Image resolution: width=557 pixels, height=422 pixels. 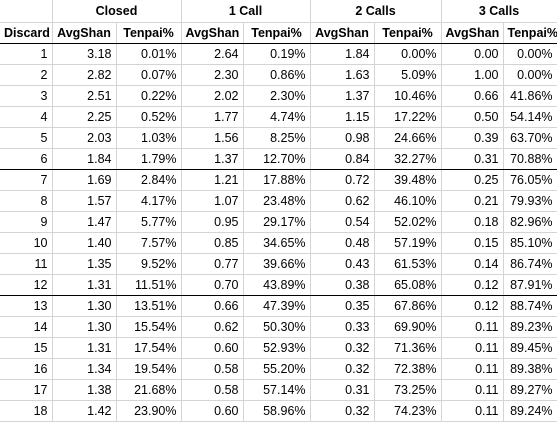 I want to click on call1-avgshan-cell: 2.64, so click(x=212, y=54).